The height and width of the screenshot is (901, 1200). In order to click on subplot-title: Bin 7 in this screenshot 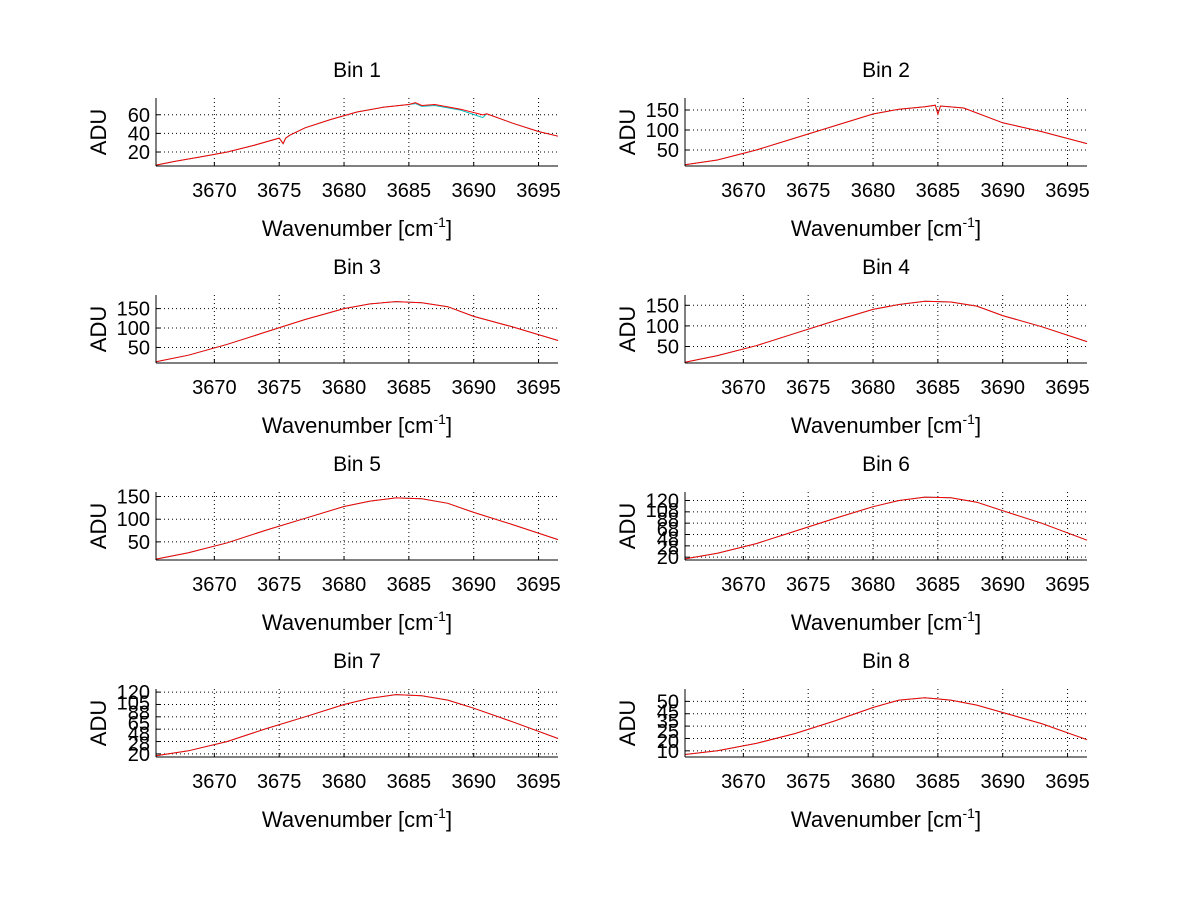, I will do `click(357, 661)`.